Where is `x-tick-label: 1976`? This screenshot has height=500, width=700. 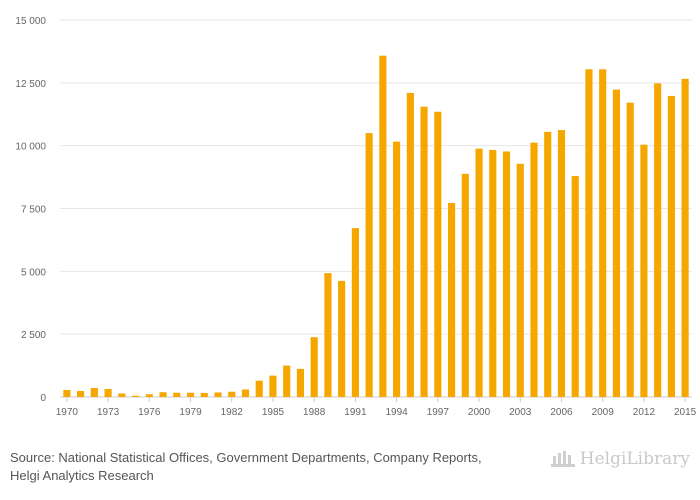 x-tick-label: 1976 is located at coordinates (149, 412).